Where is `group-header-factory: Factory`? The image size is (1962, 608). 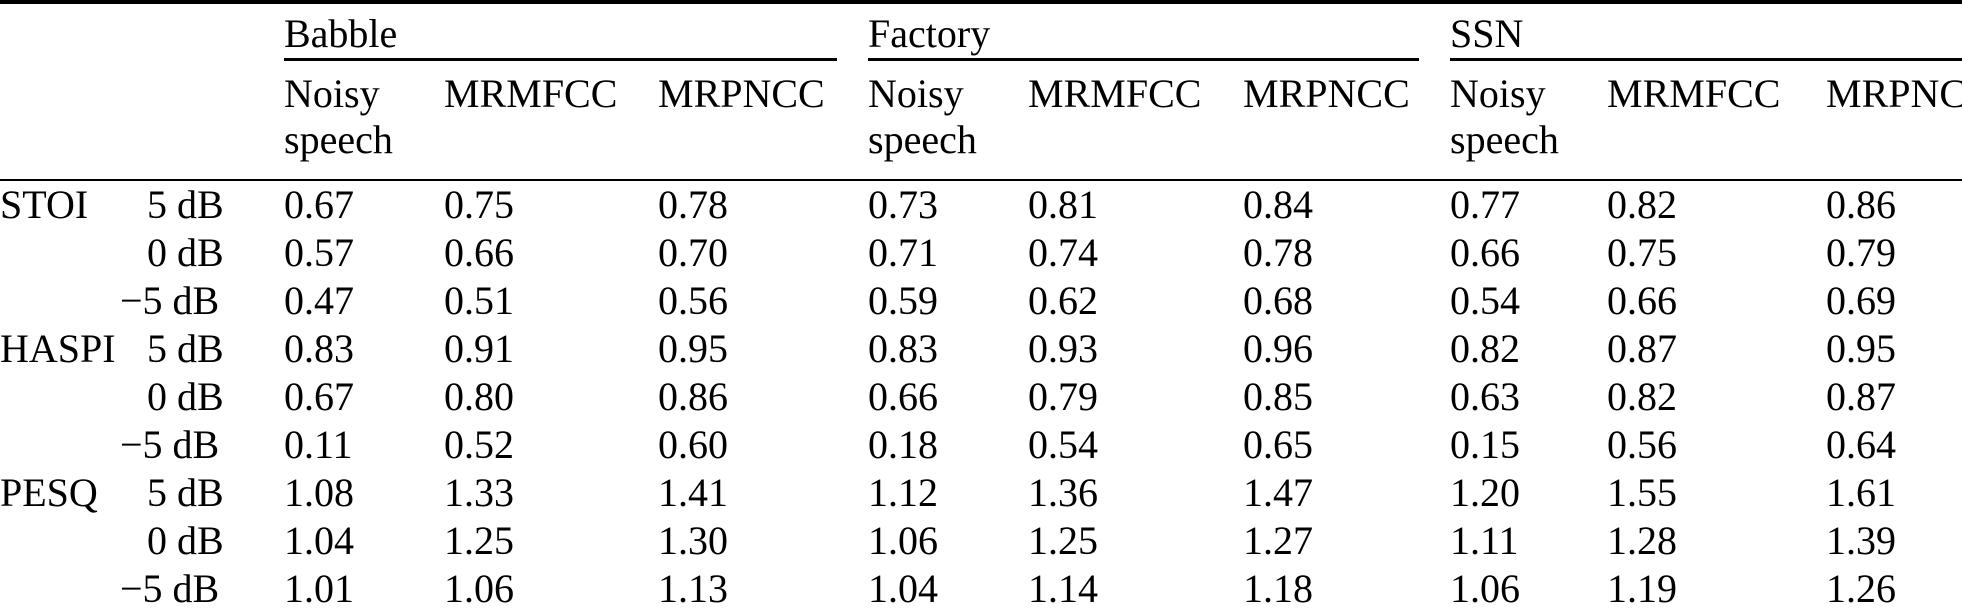
group-header-factory: Factory is located at coordinates (1159, 31).